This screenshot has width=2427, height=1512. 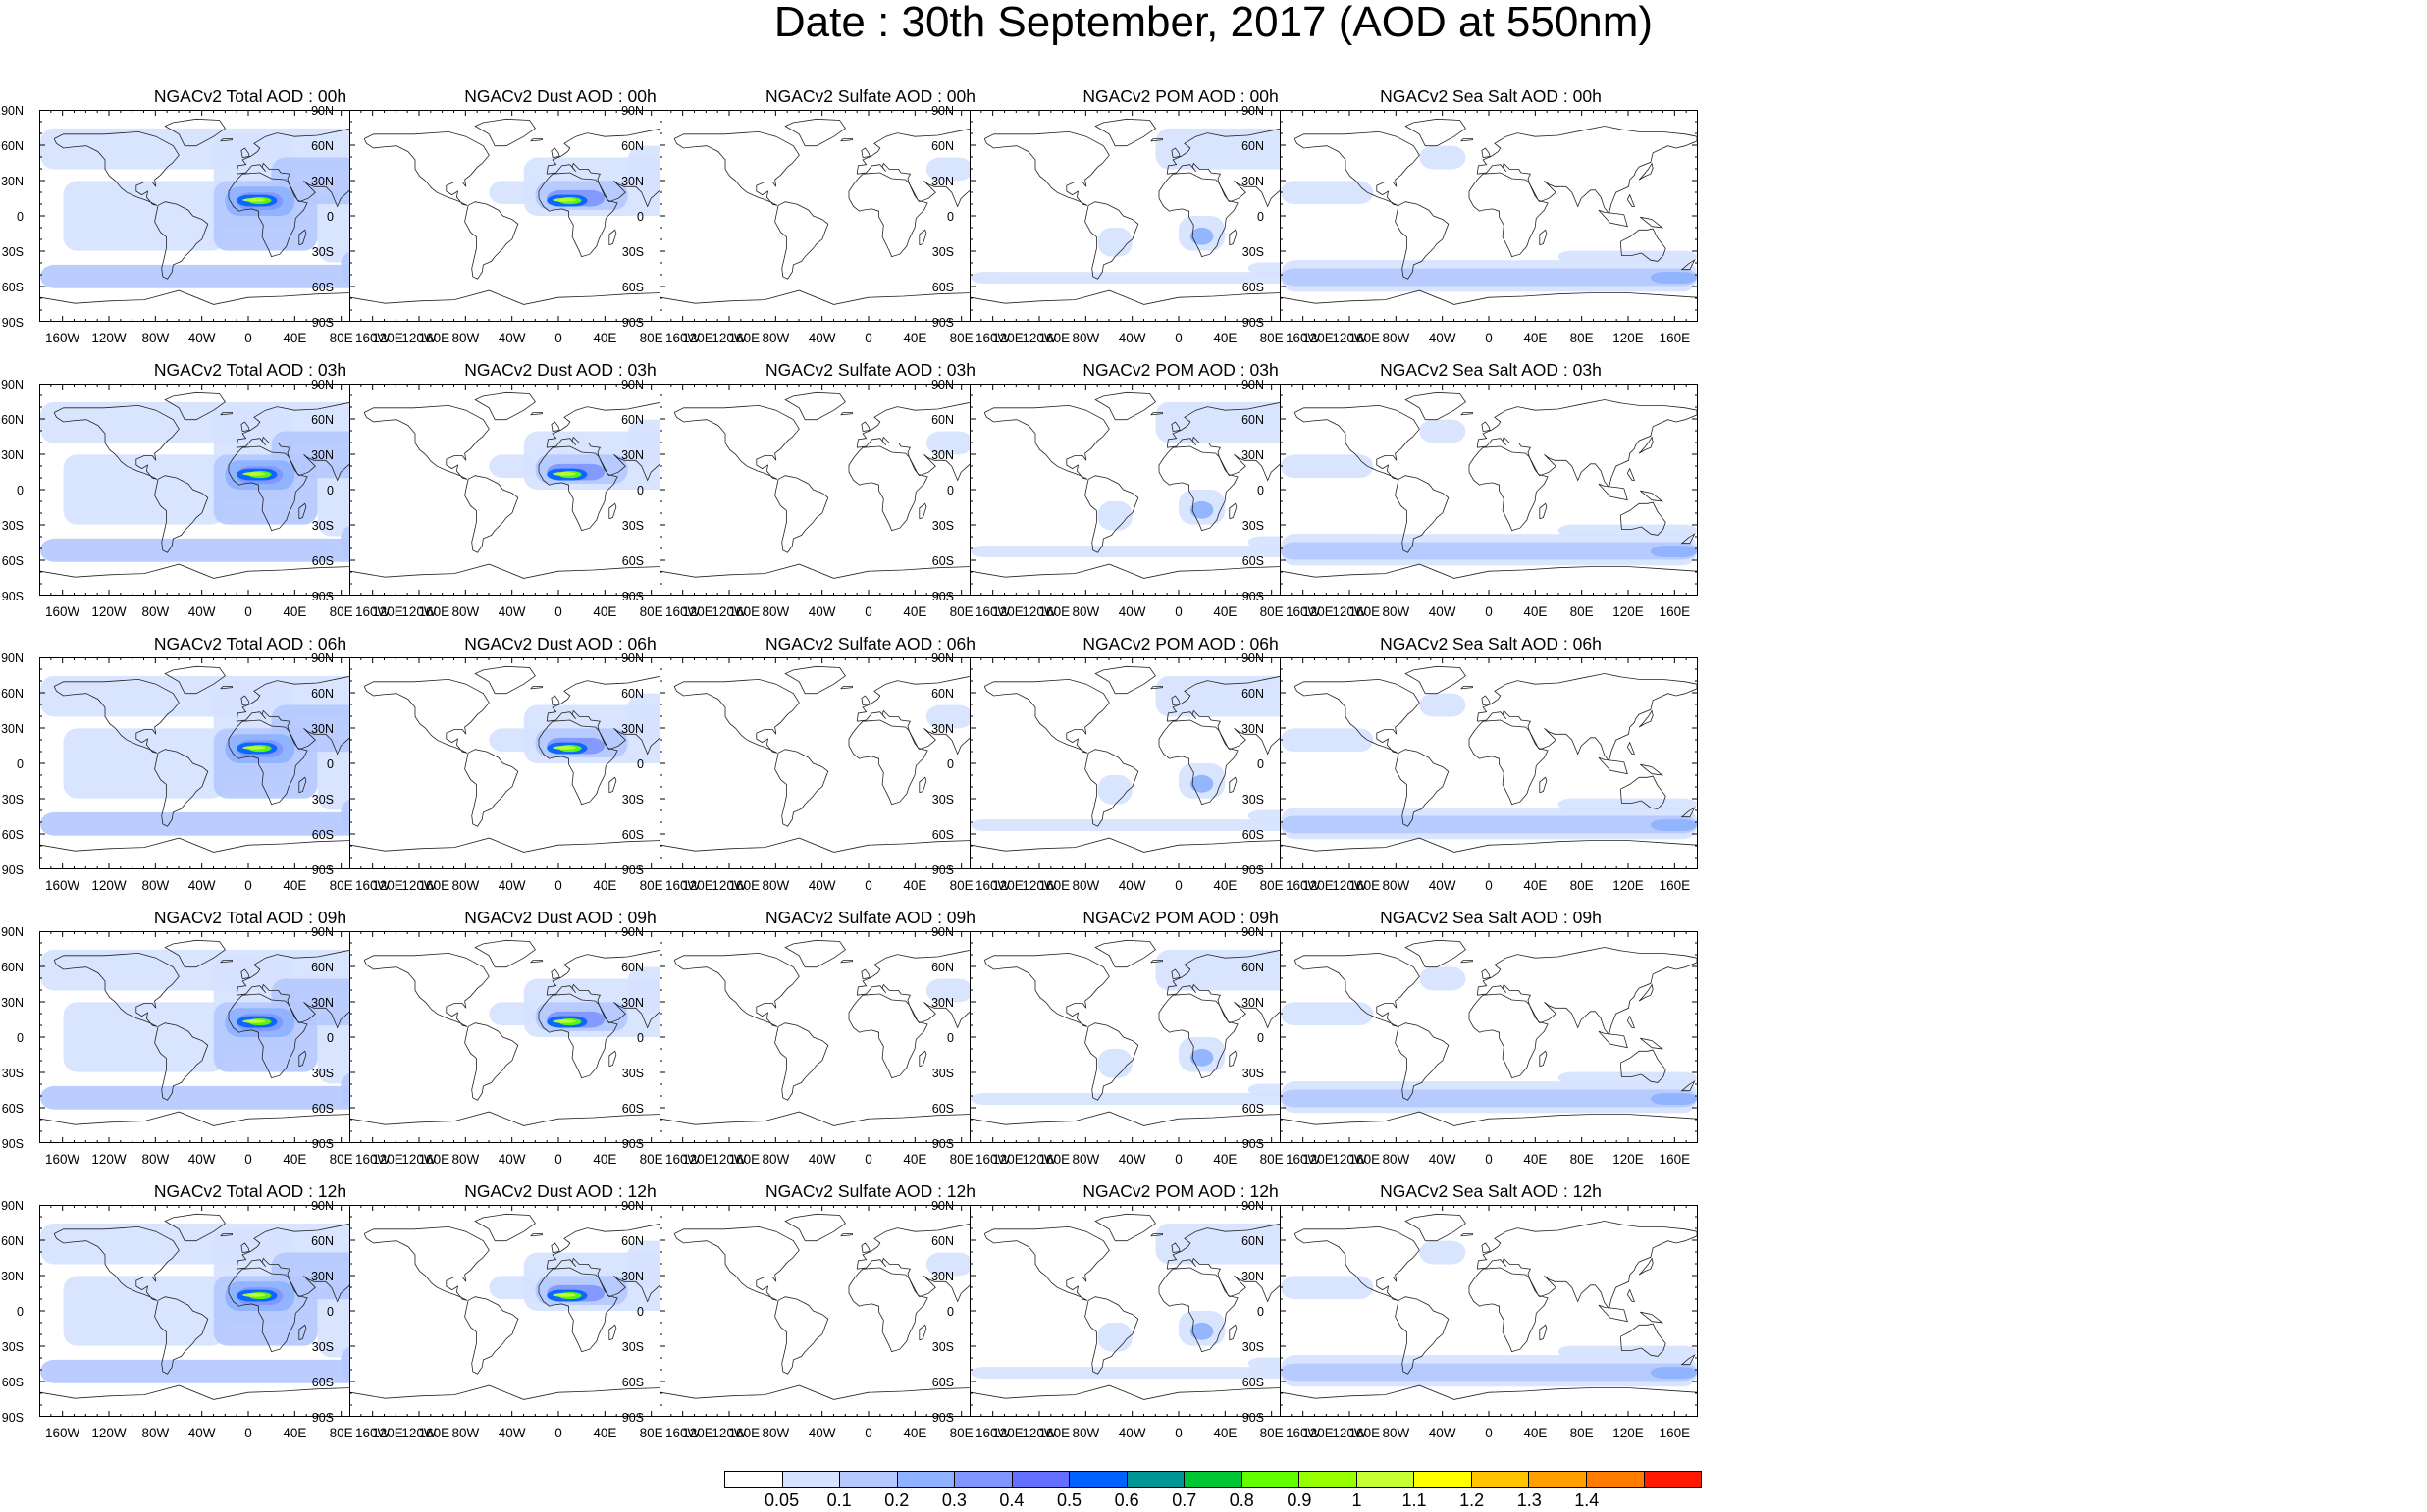 What do you see at coordinates (1443, 1479) in the screenshot?
I see `colorbar-swatch` at bounding box center [1443, 1479].